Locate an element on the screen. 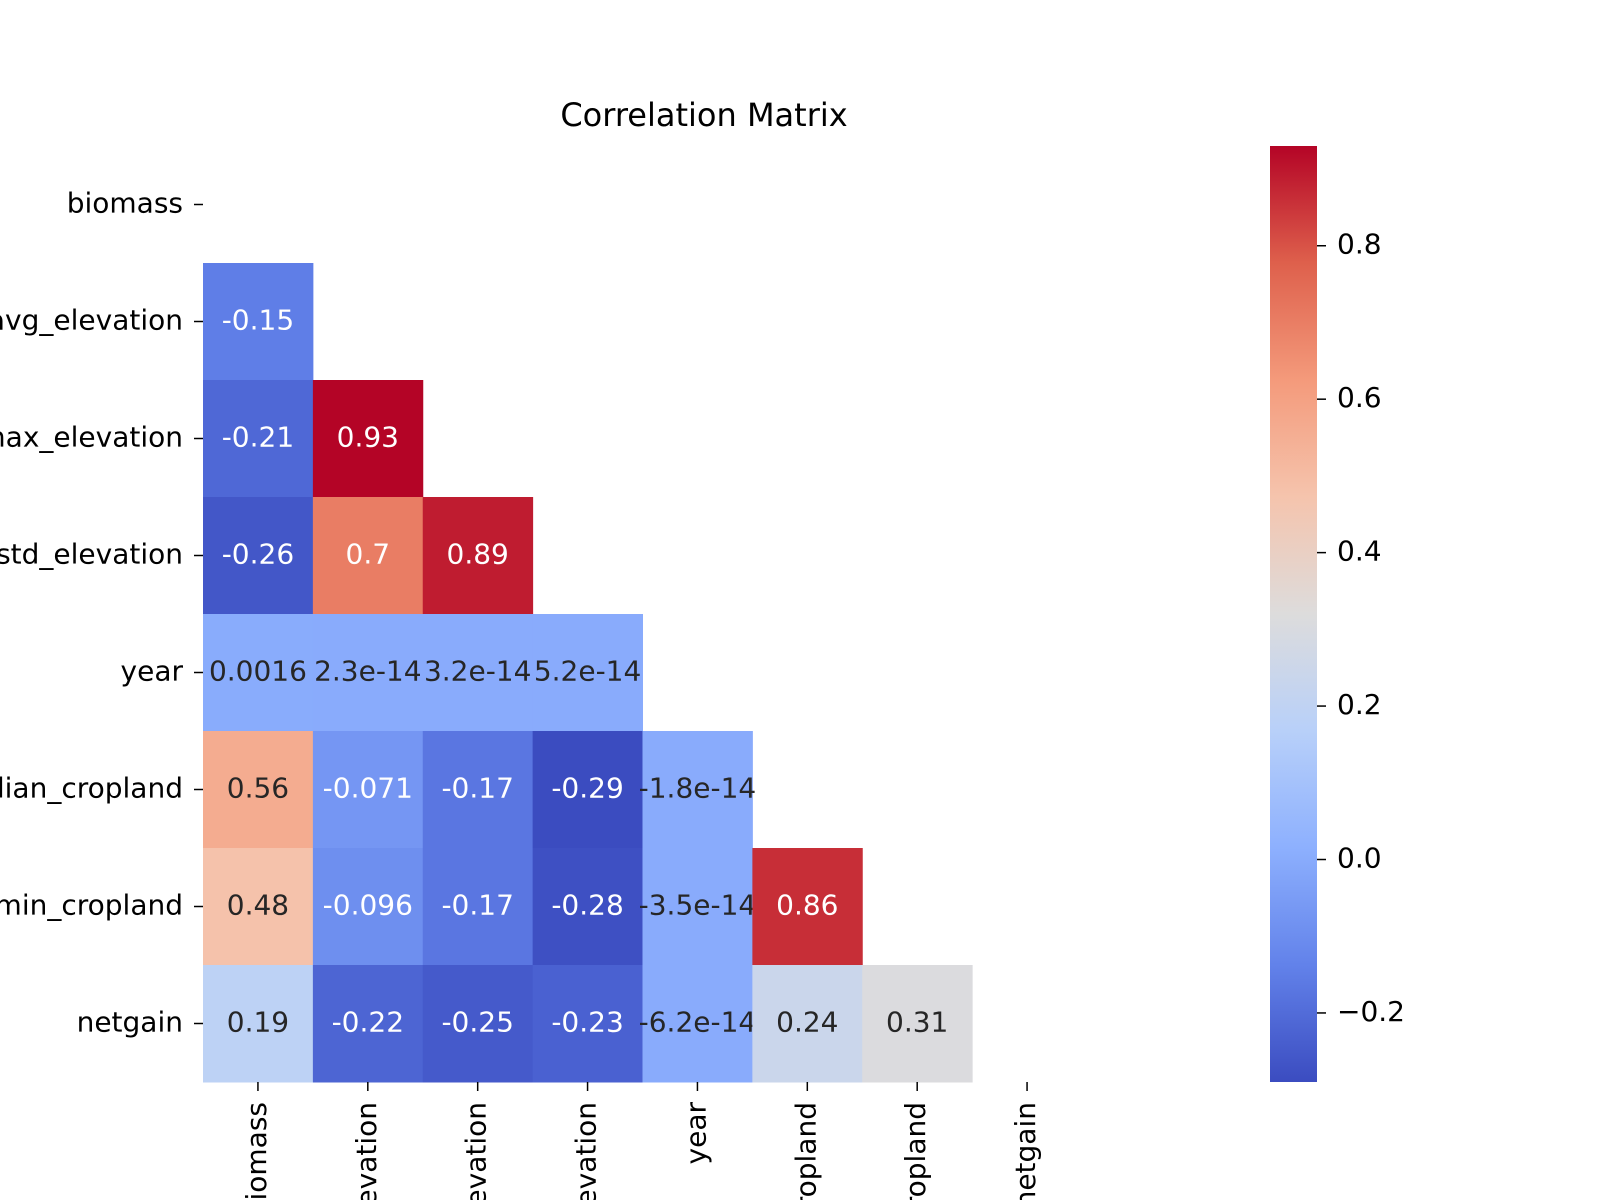 This screenshot has width=1600, height=1200. colorbar-tick-label: −0.2 is located at coordinates (1371, 1011).